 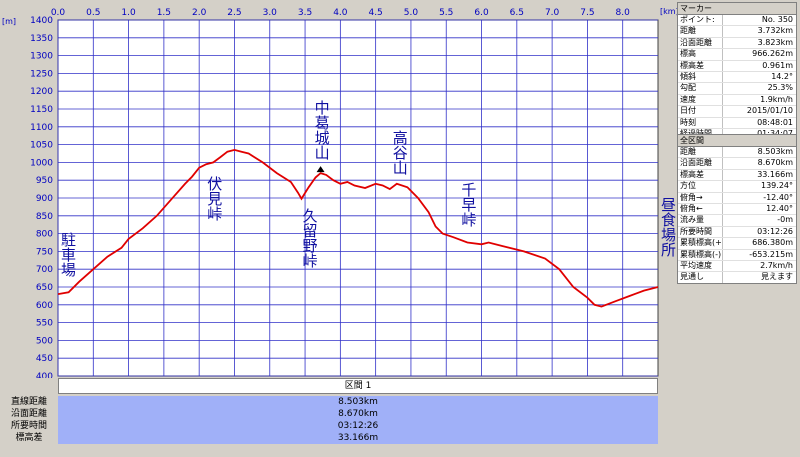 I want to click on total-panel-row: 沿面距離 8.670km, so click(x=737, y=164).